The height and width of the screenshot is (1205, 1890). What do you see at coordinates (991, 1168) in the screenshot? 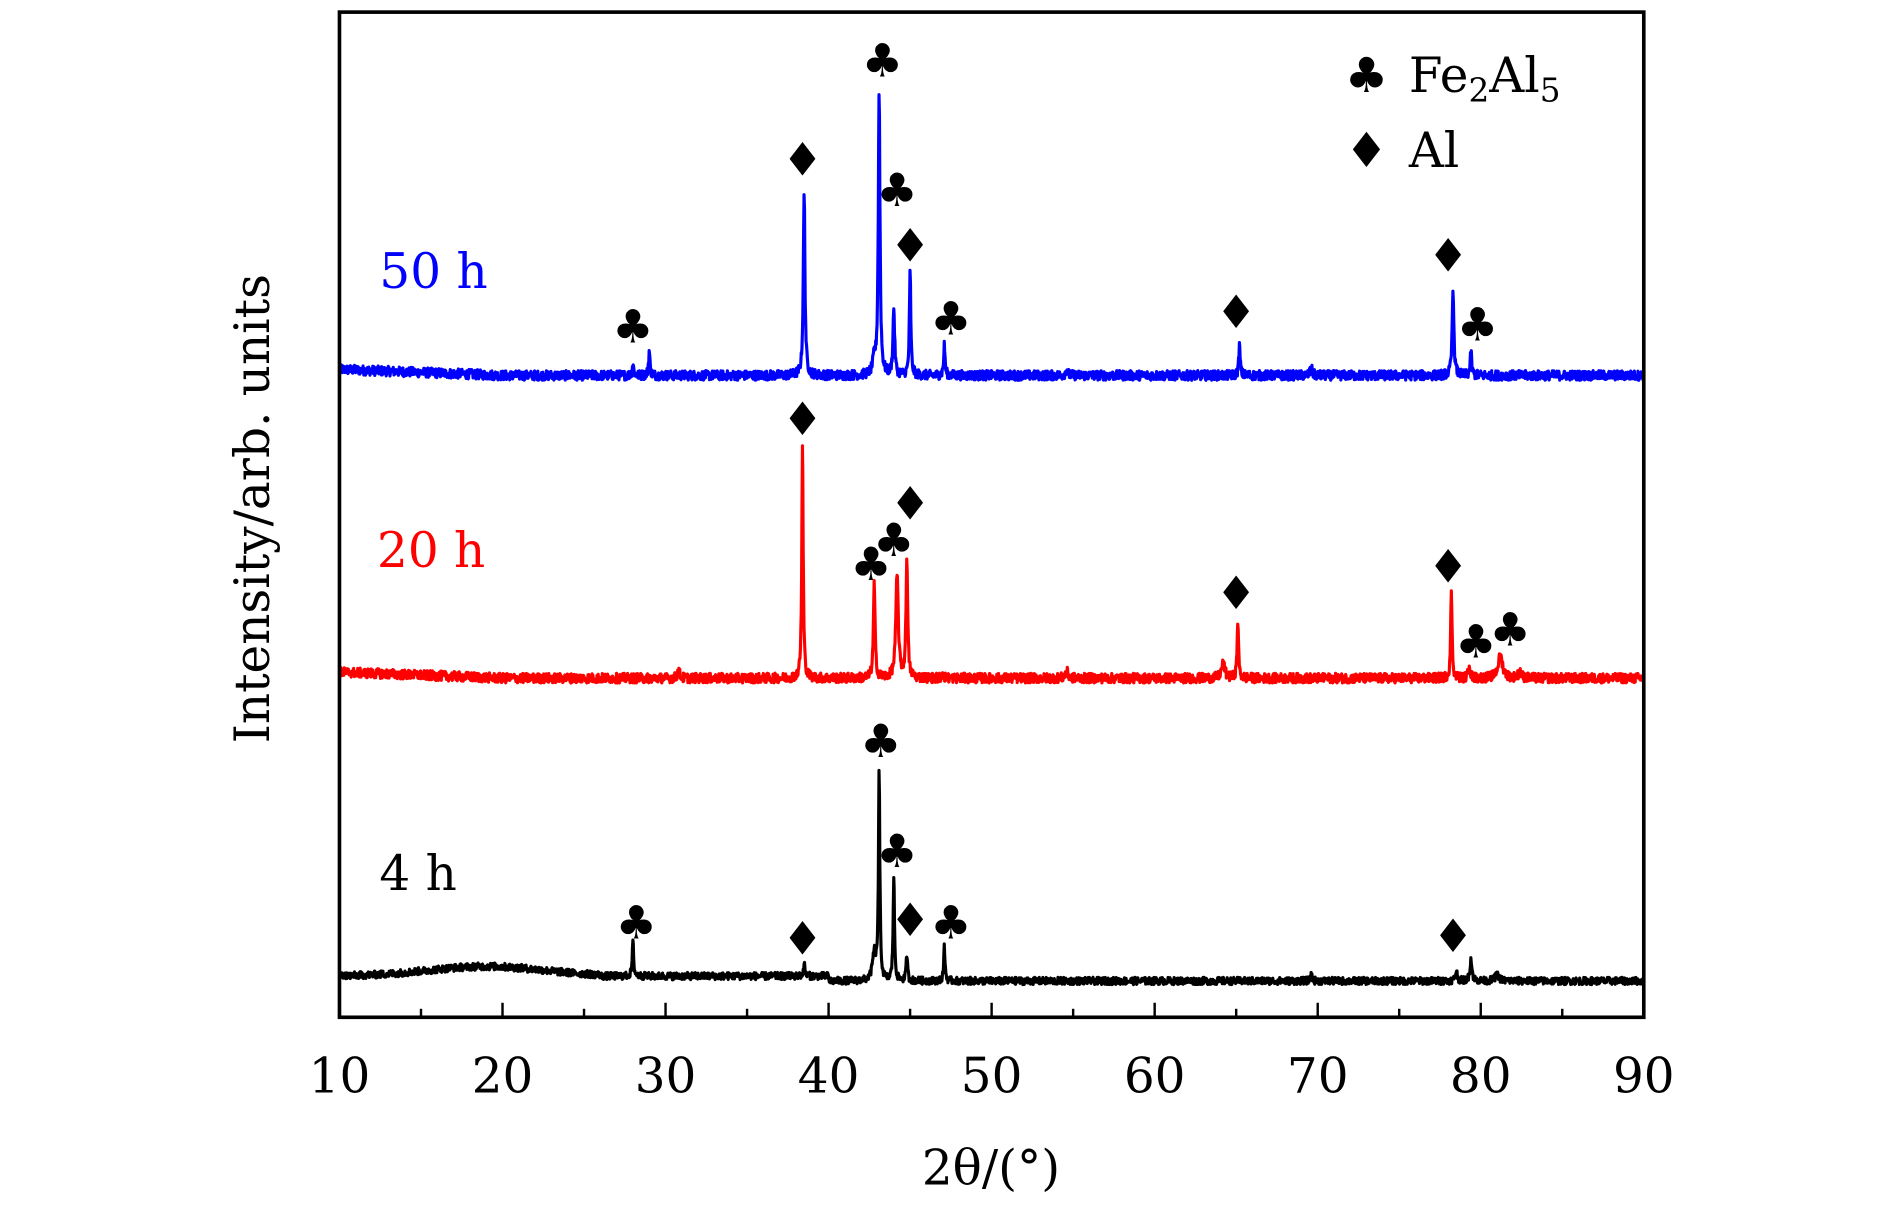
I see `x-axis-label: 2θ/(°)` at bounding box center [991, 1168].